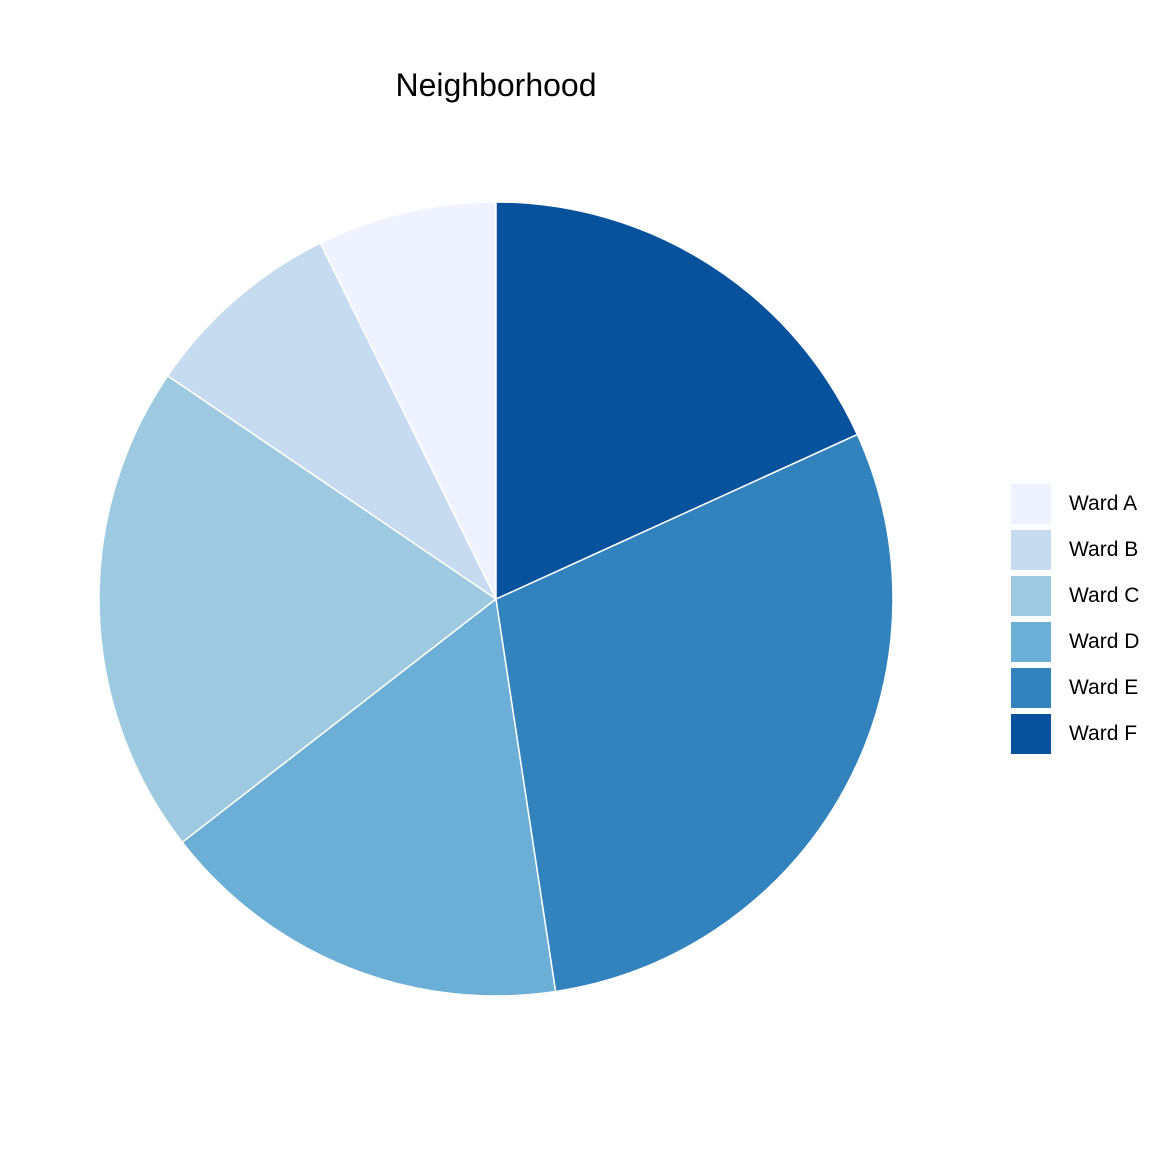 This screenshot has height=1152, width=1152. I want to click on pie-slice-ward-f, so click(677, 400).